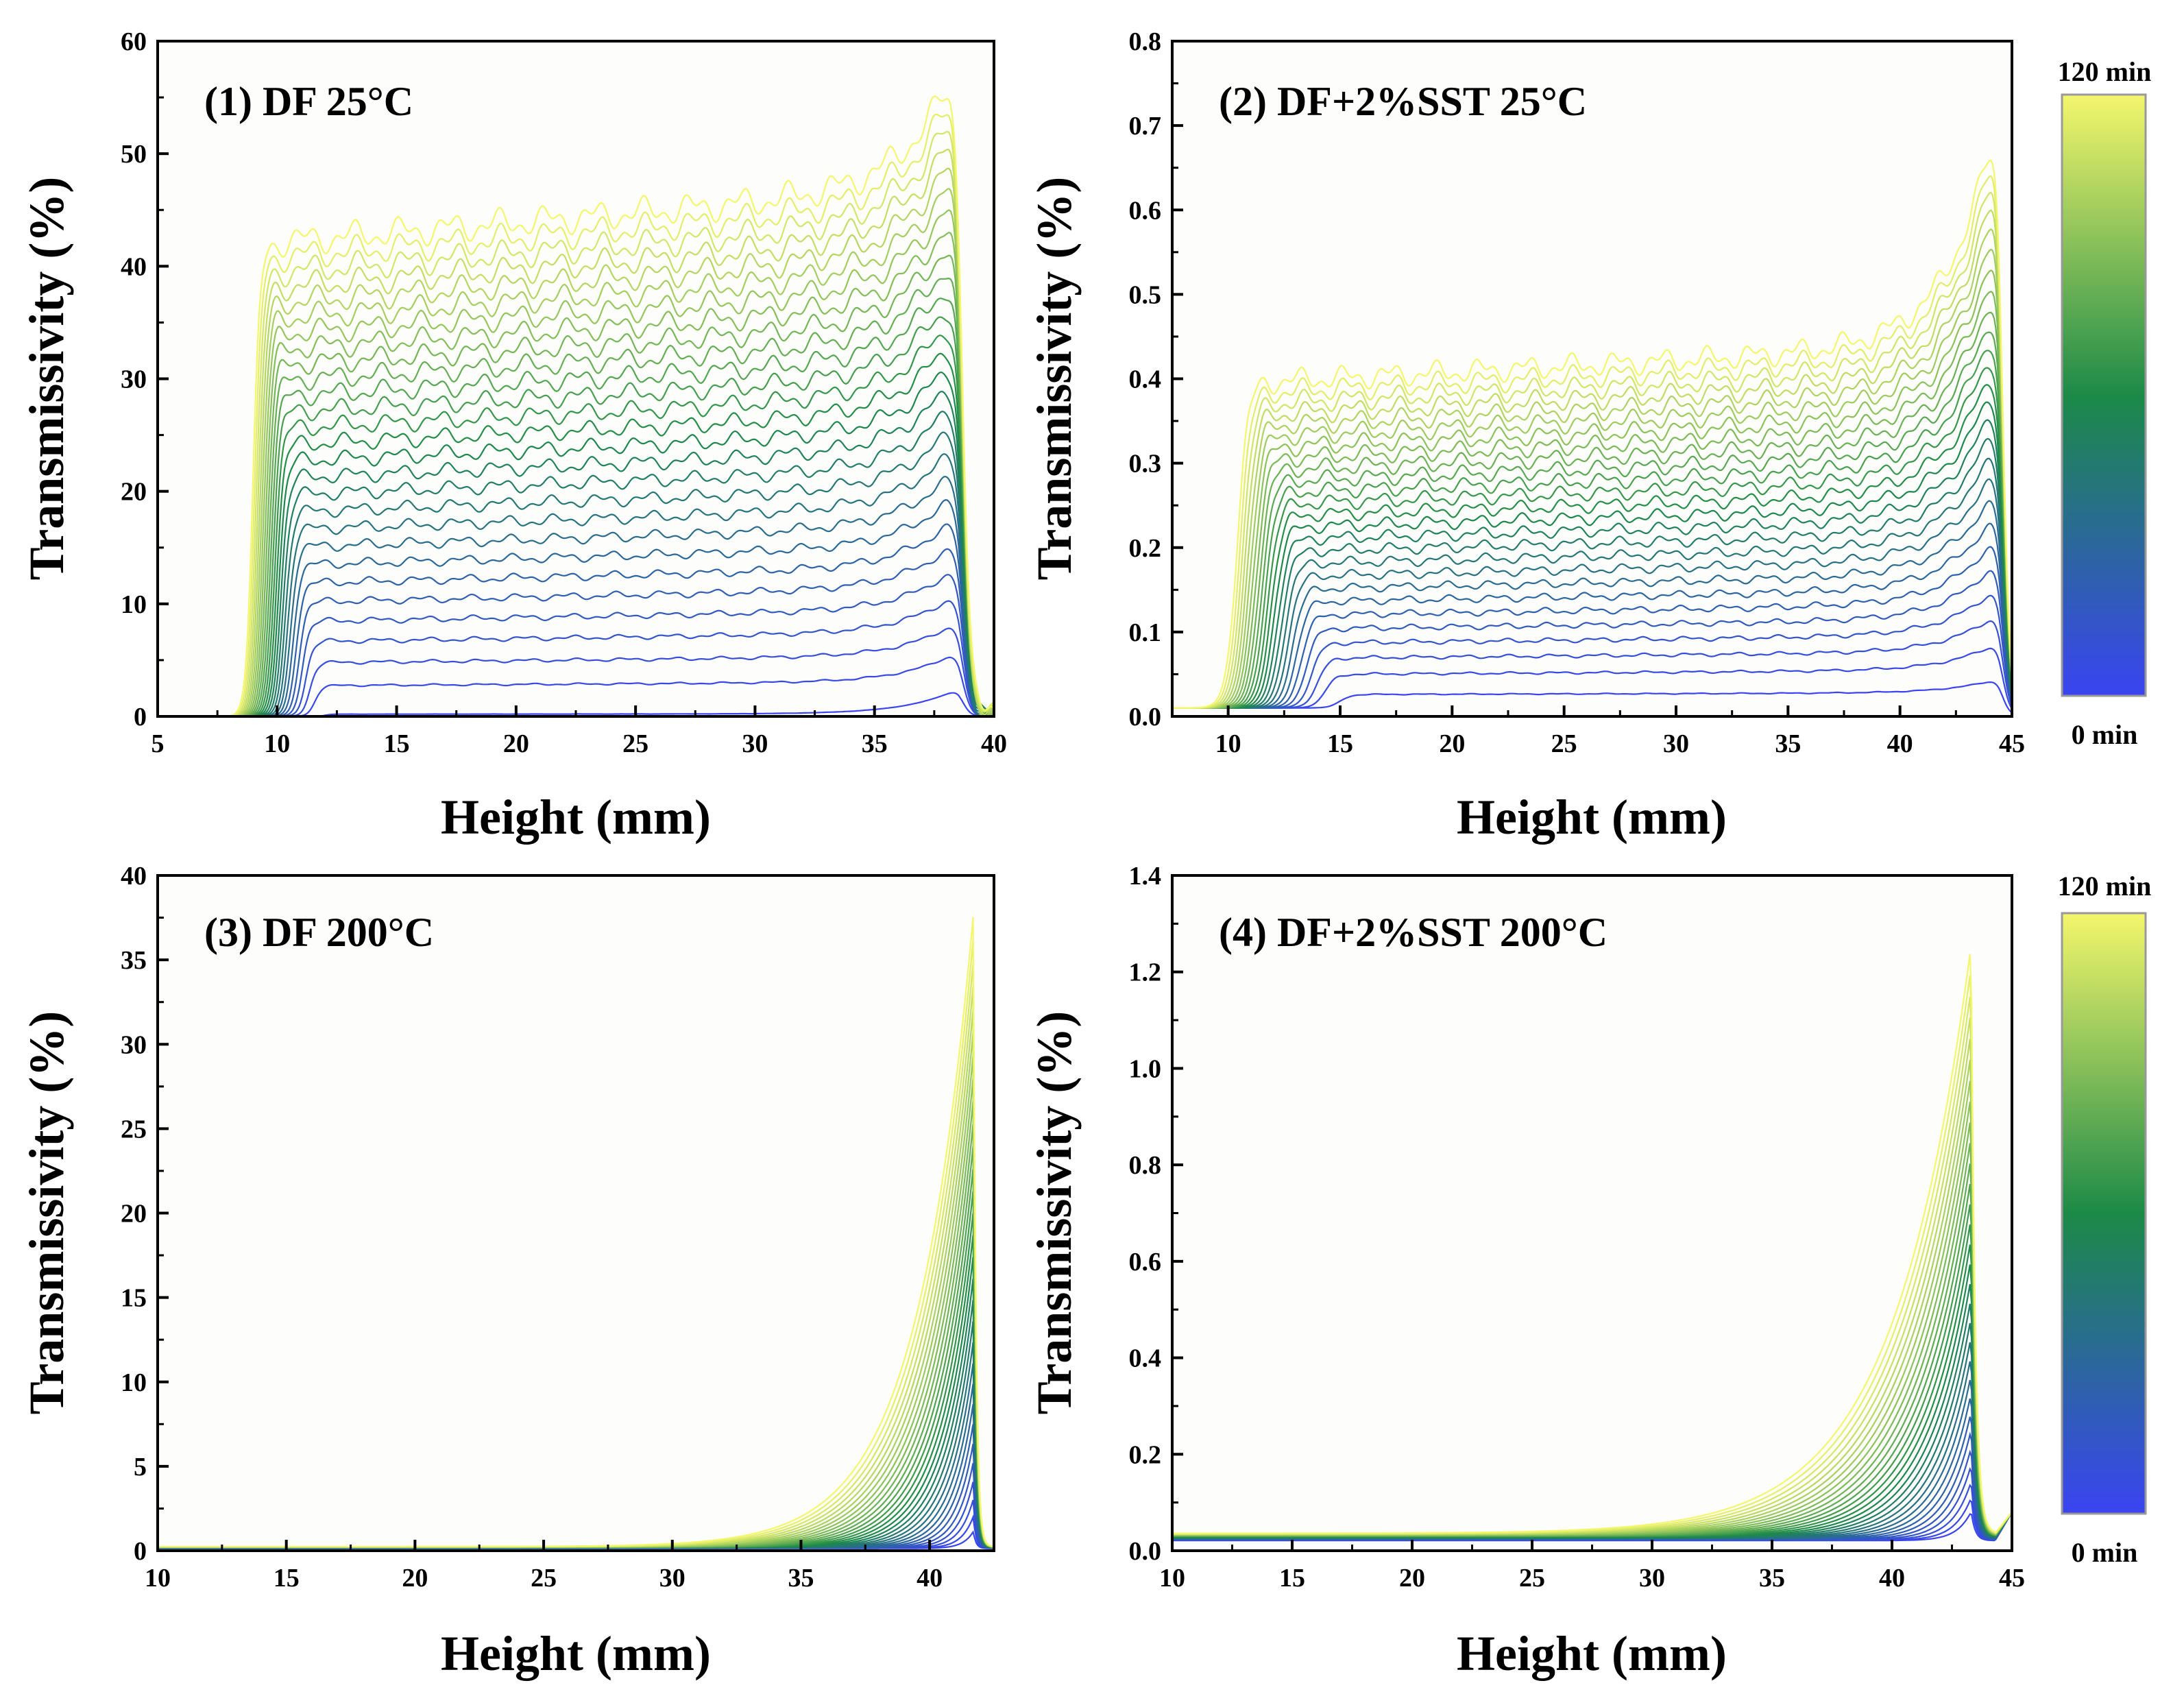  What do you see at coordinates (308, 101) in the screenshot?
I see `chart-title: (1) DF 25°C` at bounding box center [308, 101].